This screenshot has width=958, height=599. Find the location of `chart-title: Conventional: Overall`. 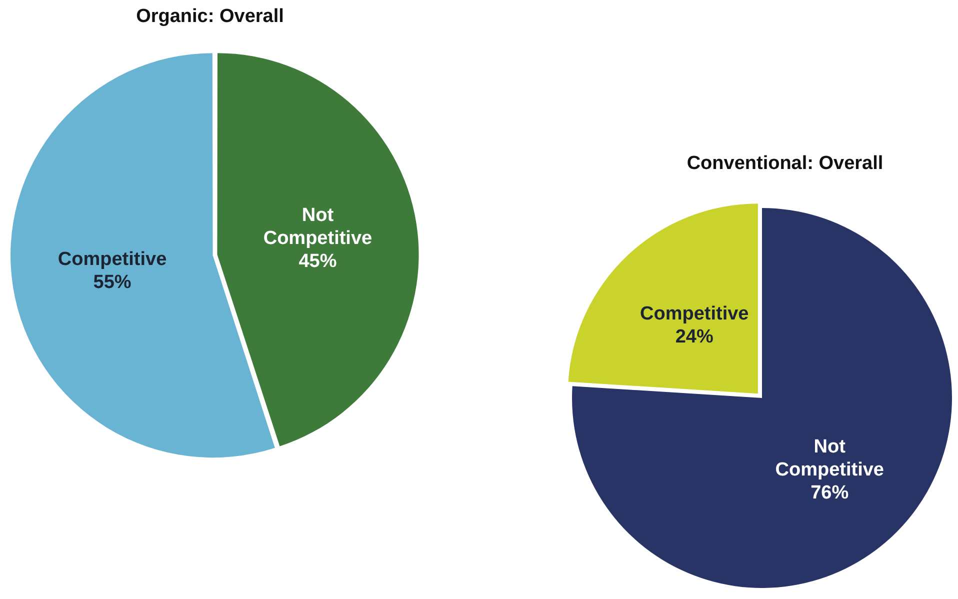

chart-title: Conventional: Overall is located at coordinates (785, 164).